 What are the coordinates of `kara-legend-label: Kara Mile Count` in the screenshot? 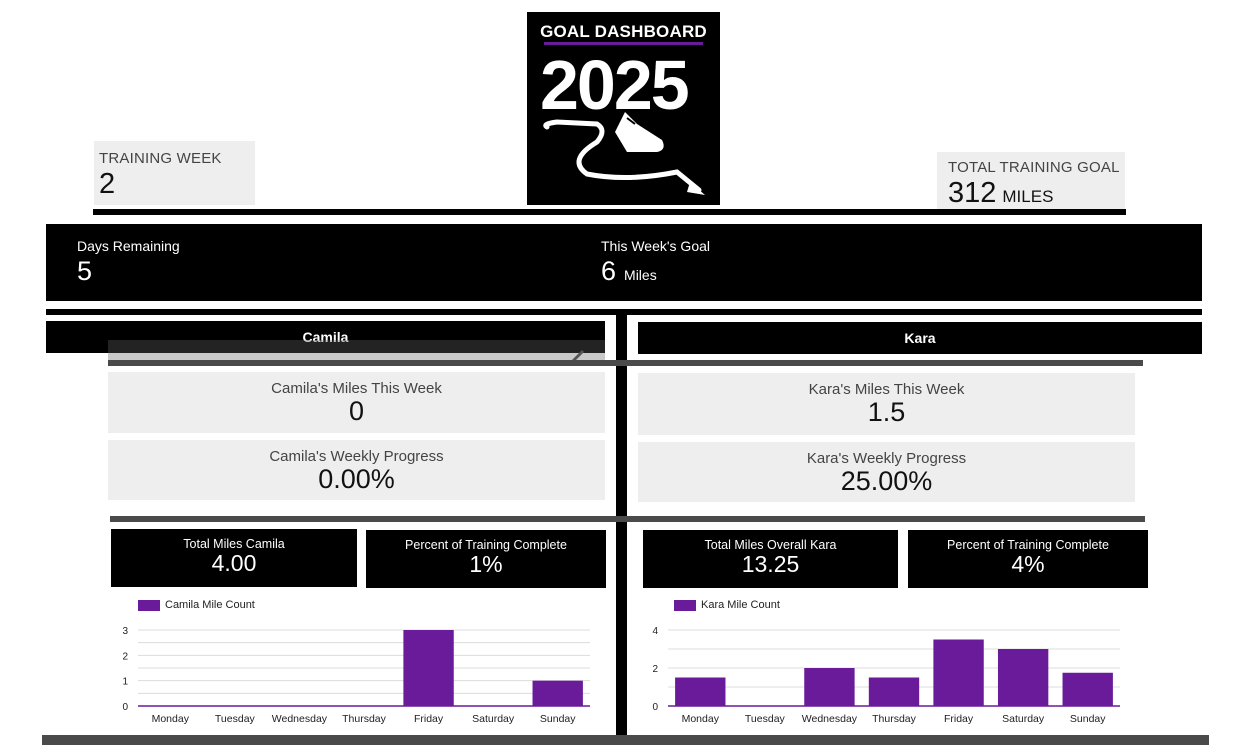 It's located at (740, 605).